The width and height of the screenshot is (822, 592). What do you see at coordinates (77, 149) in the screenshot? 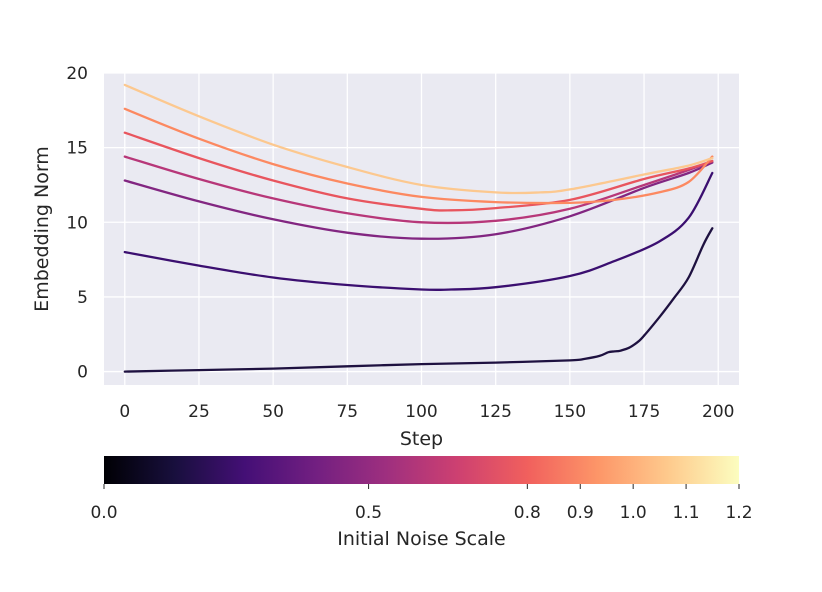
I see `y-tick-label: 15` at bounding box center [77, 149].